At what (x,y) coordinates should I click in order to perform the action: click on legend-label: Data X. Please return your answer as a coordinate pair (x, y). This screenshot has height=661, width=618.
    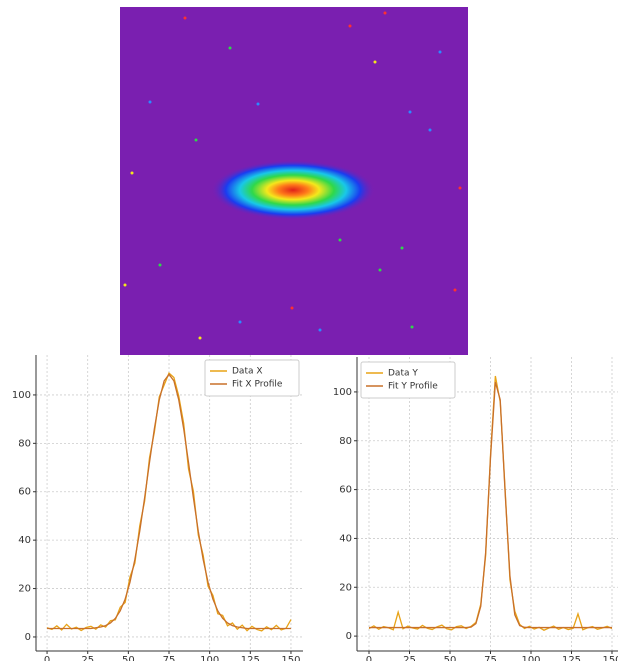
    Looking at the image, I should click on (247, 372).